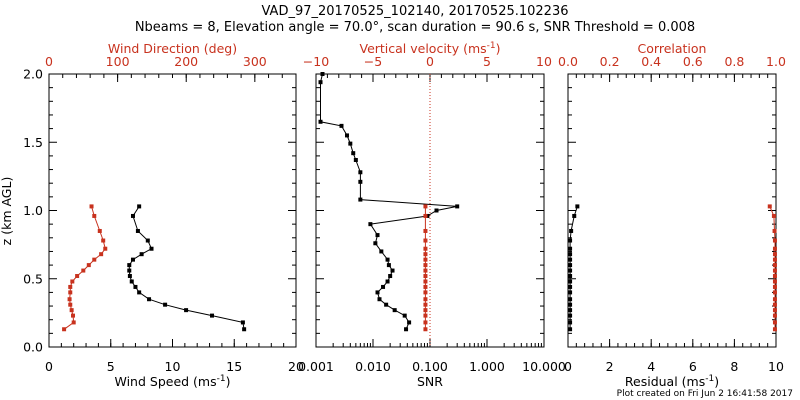  I want to click on y-tick-label: 1.0, so click(33, 210).